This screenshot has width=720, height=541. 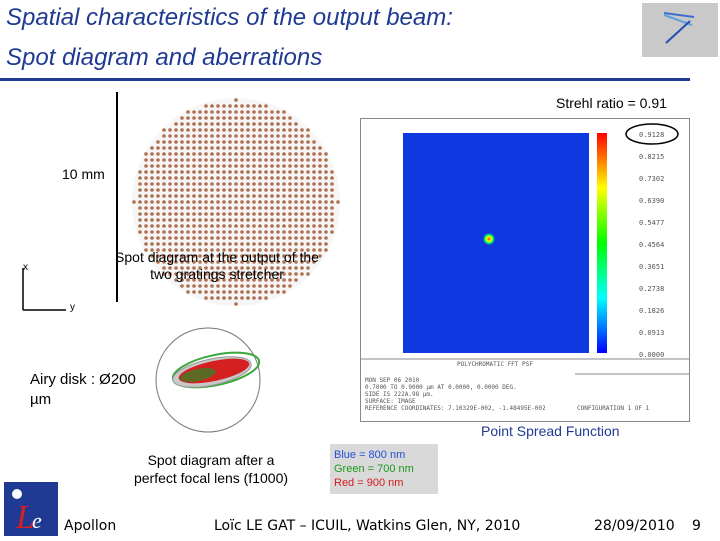 I want to click on colorbar-tick-label: 0.0913, so click(x=651, y=333).